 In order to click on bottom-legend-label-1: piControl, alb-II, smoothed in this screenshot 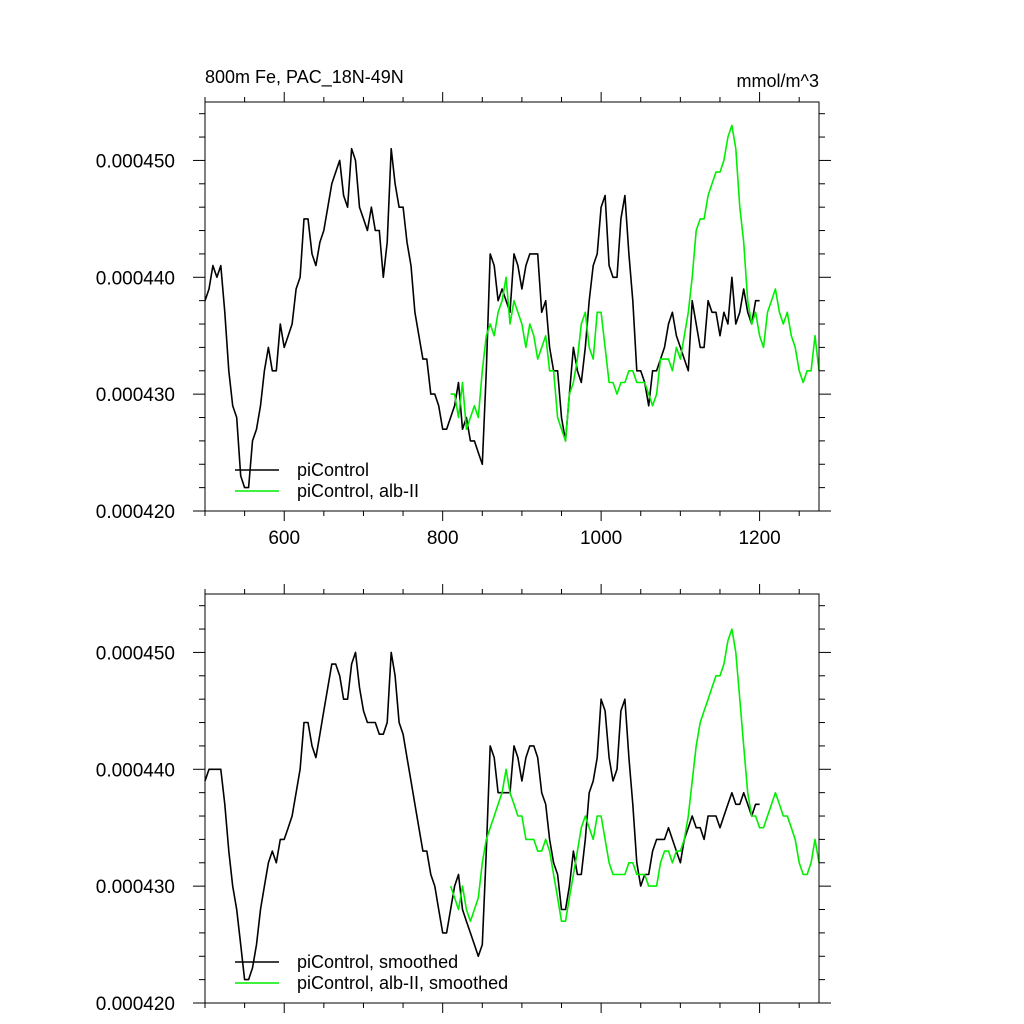, I will do `click(402, 983)`.